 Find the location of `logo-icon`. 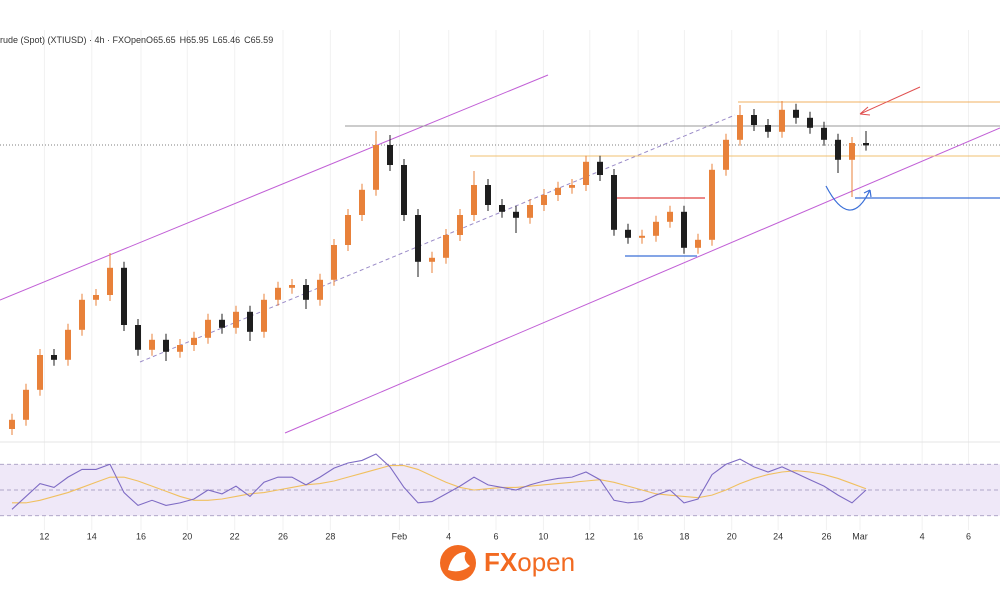

logo-icon is located at coordinates (459, 562).